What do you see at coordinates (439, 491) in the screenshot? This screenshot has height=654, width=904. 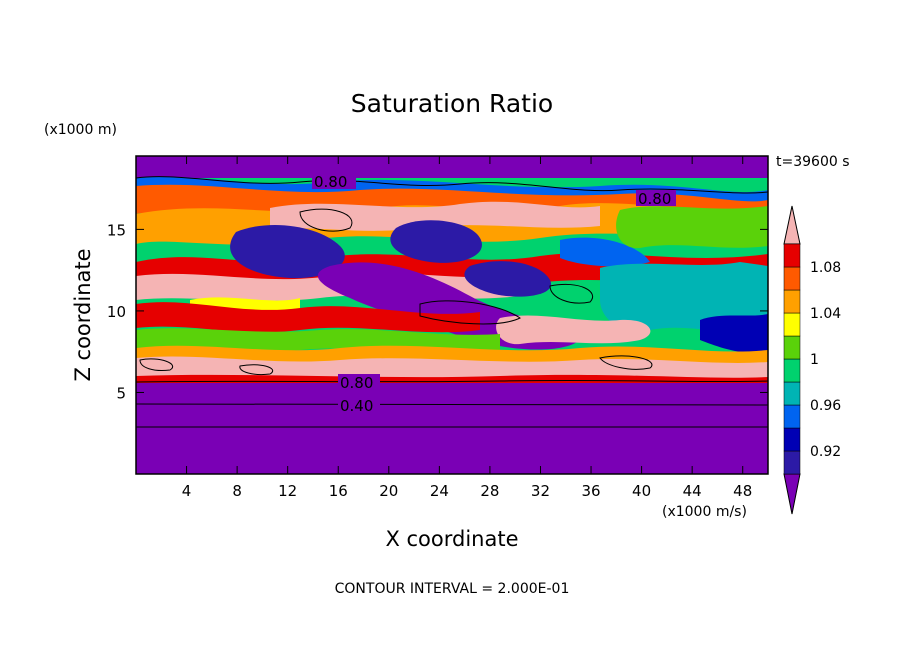 I see `x-tick-label: 24` at bounding box center [439, 491].